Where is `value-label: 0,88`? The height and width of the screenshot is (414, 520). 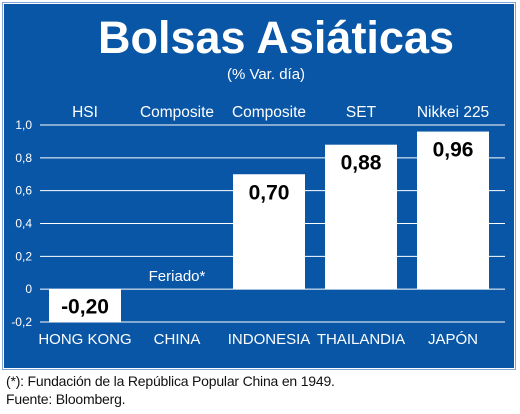
value-label: 0,88 is located at coordinates (361, 163).